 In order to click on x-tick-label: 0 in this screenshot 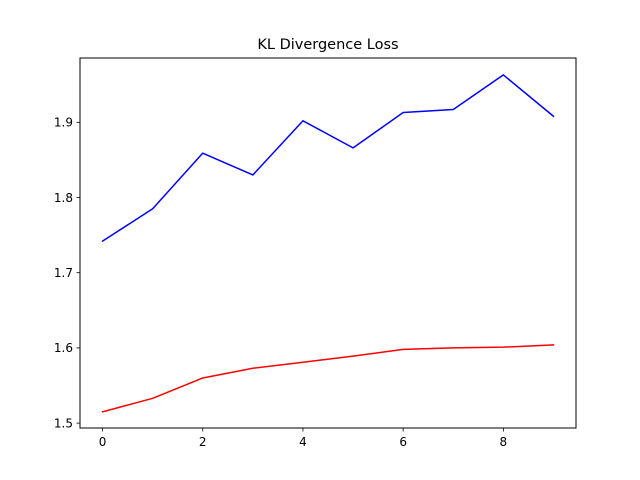, I will do `click(103, 442)`.